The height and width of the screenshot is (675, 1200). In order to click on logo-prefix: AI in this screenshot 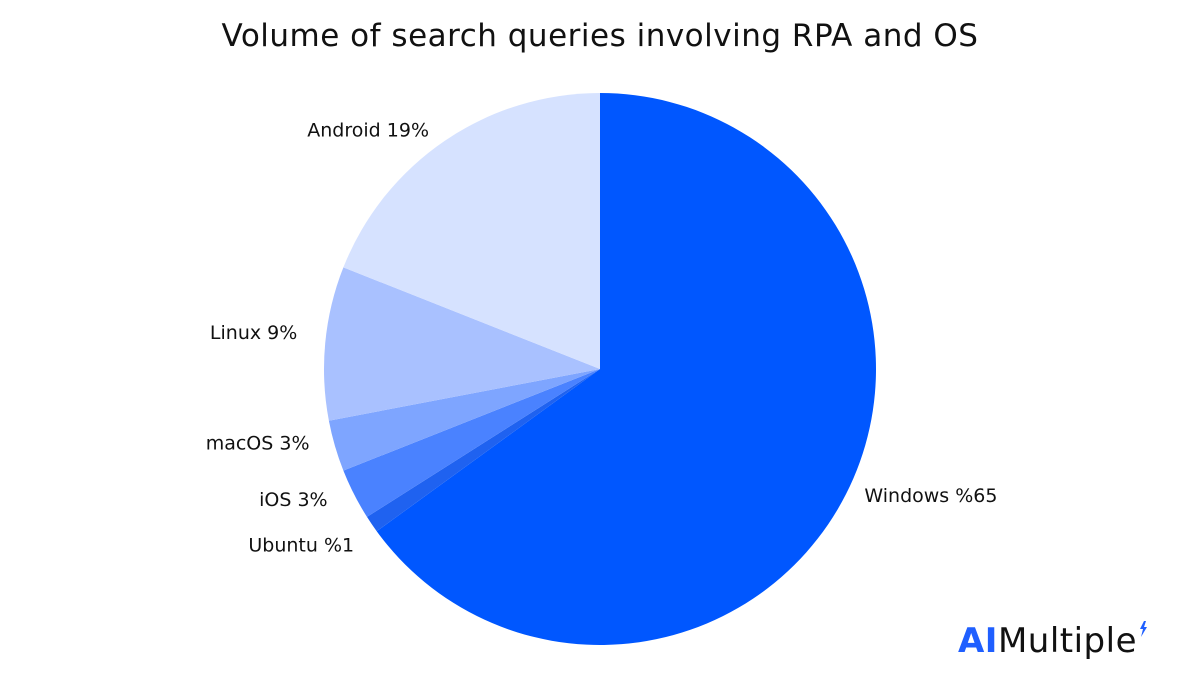, I will do `click(977, 641)`.